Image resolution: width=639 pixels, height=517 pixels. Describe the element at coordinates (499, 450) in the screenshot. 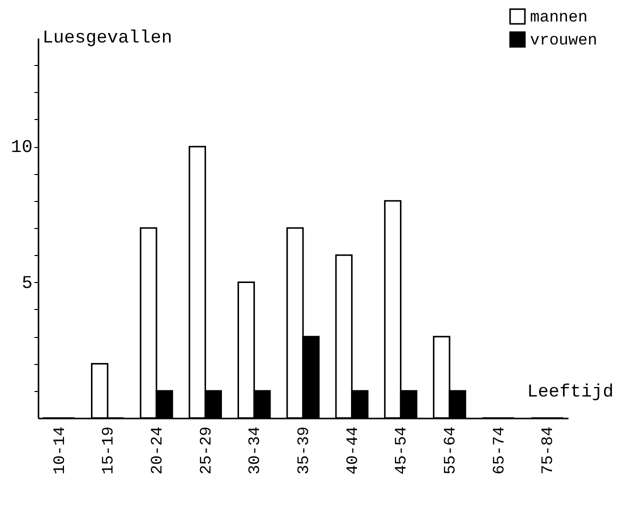

I see `x-tick-label: 65-74` at that location.